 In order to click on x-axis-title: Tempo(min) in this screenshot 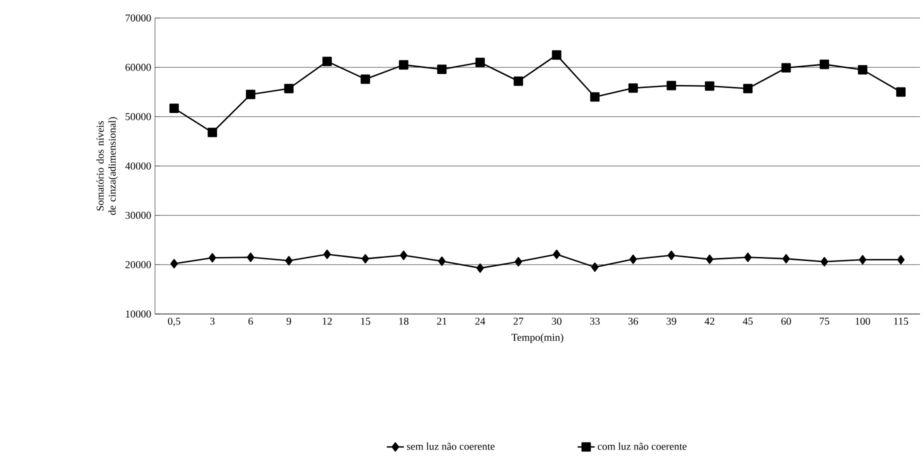, I will do `click(538, 339)`.